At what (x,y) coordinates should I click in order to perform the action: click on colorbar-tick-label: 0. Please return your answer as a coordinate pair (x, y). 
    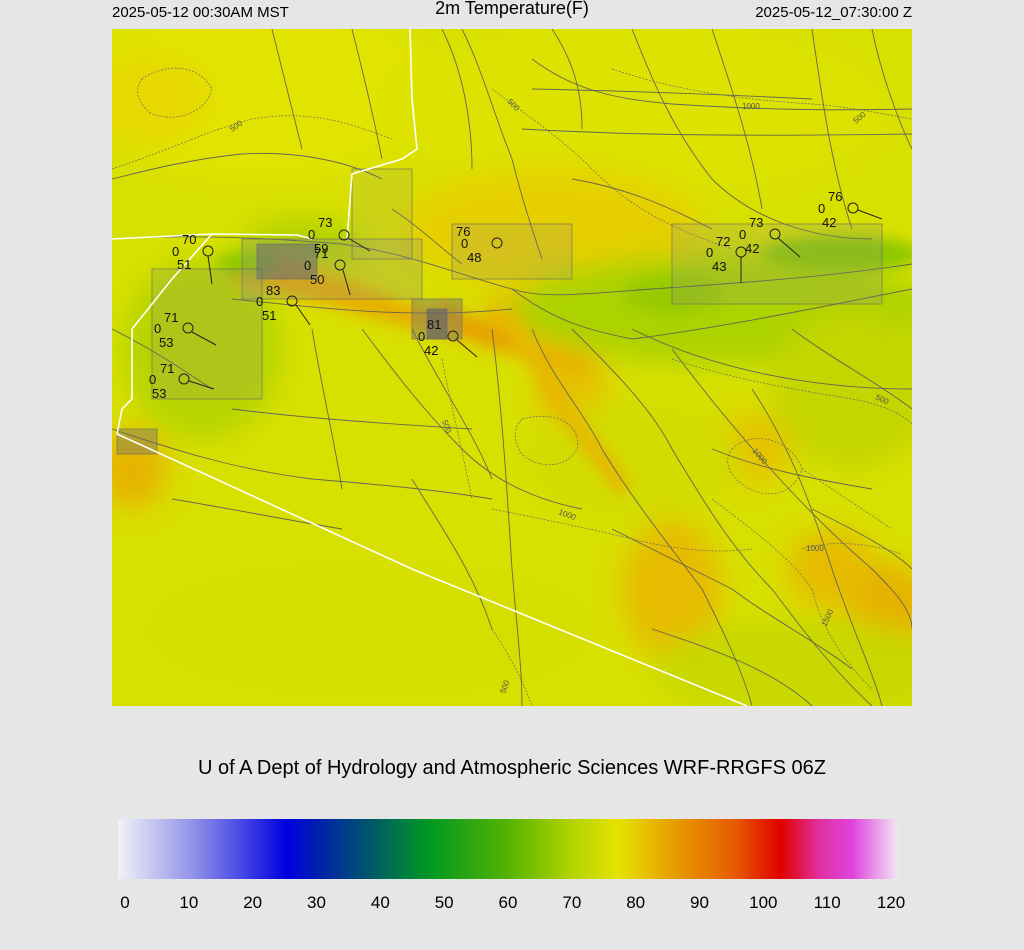
    Looking at the image, I should click on (125, 902).